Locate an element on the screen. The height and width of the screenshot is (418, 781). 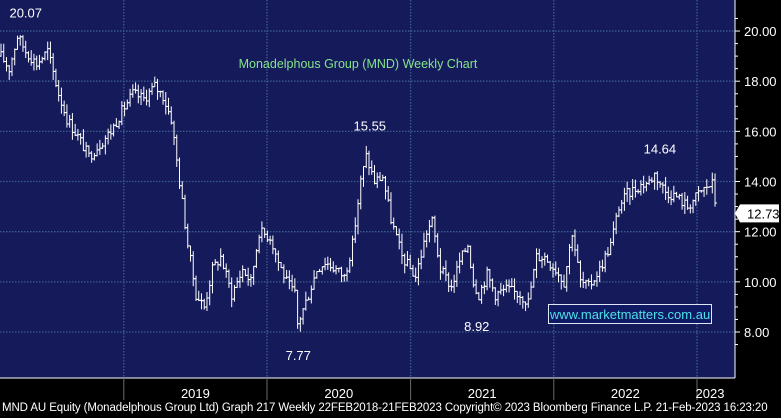
price-annotation: 20.07 is located at coordinates (25, 12).